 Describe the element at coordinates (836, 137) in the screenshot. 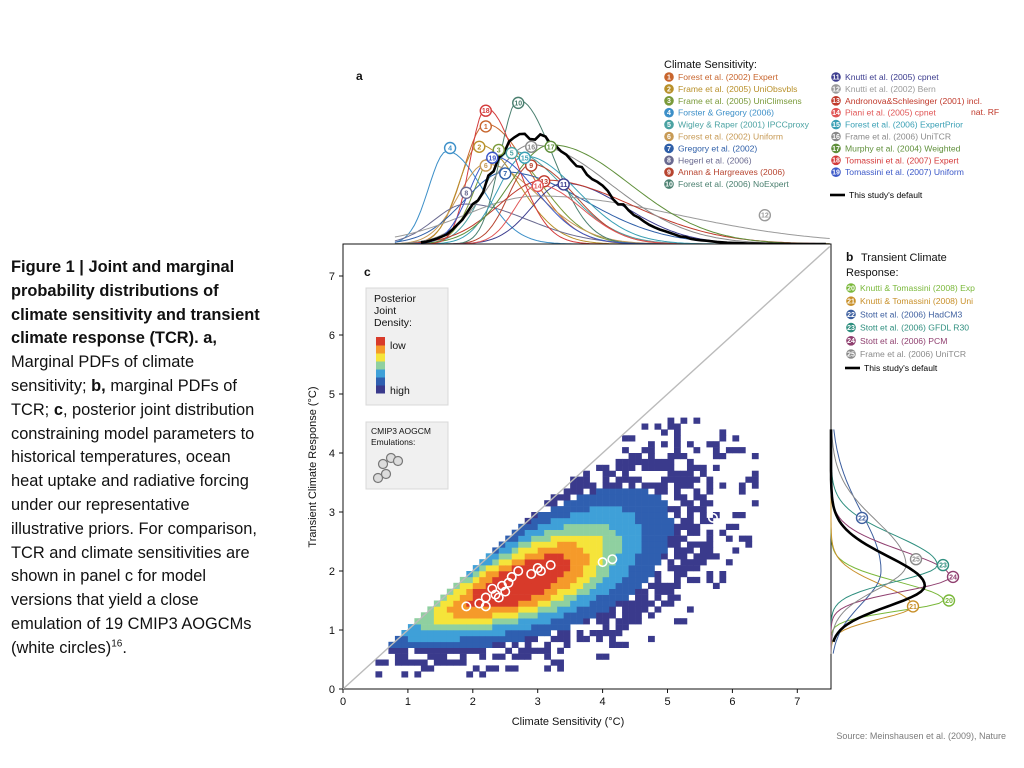

I see `legend-badge-num-16: 16` at that location.